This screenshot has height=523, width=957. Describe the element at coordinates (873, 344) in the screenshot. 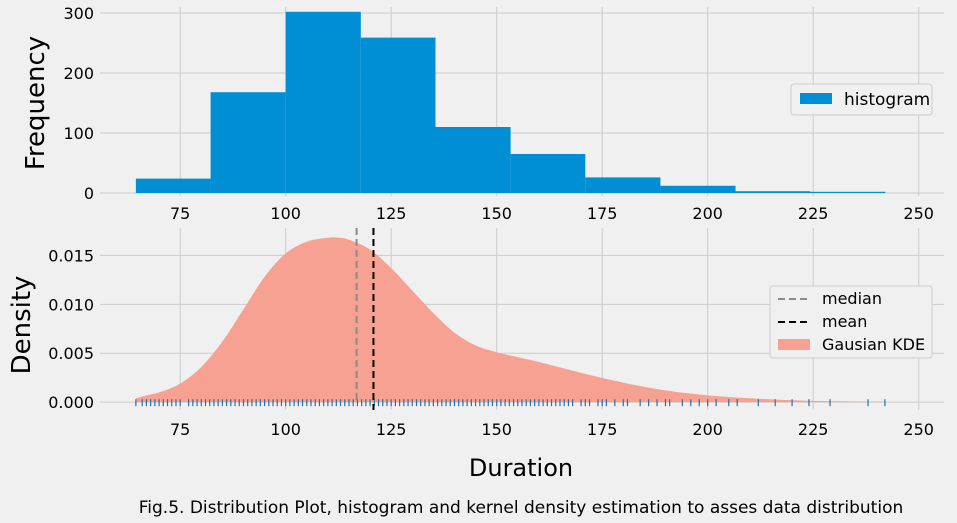

I see `kde-legend-kde-label: Gausian KDE` at that location.